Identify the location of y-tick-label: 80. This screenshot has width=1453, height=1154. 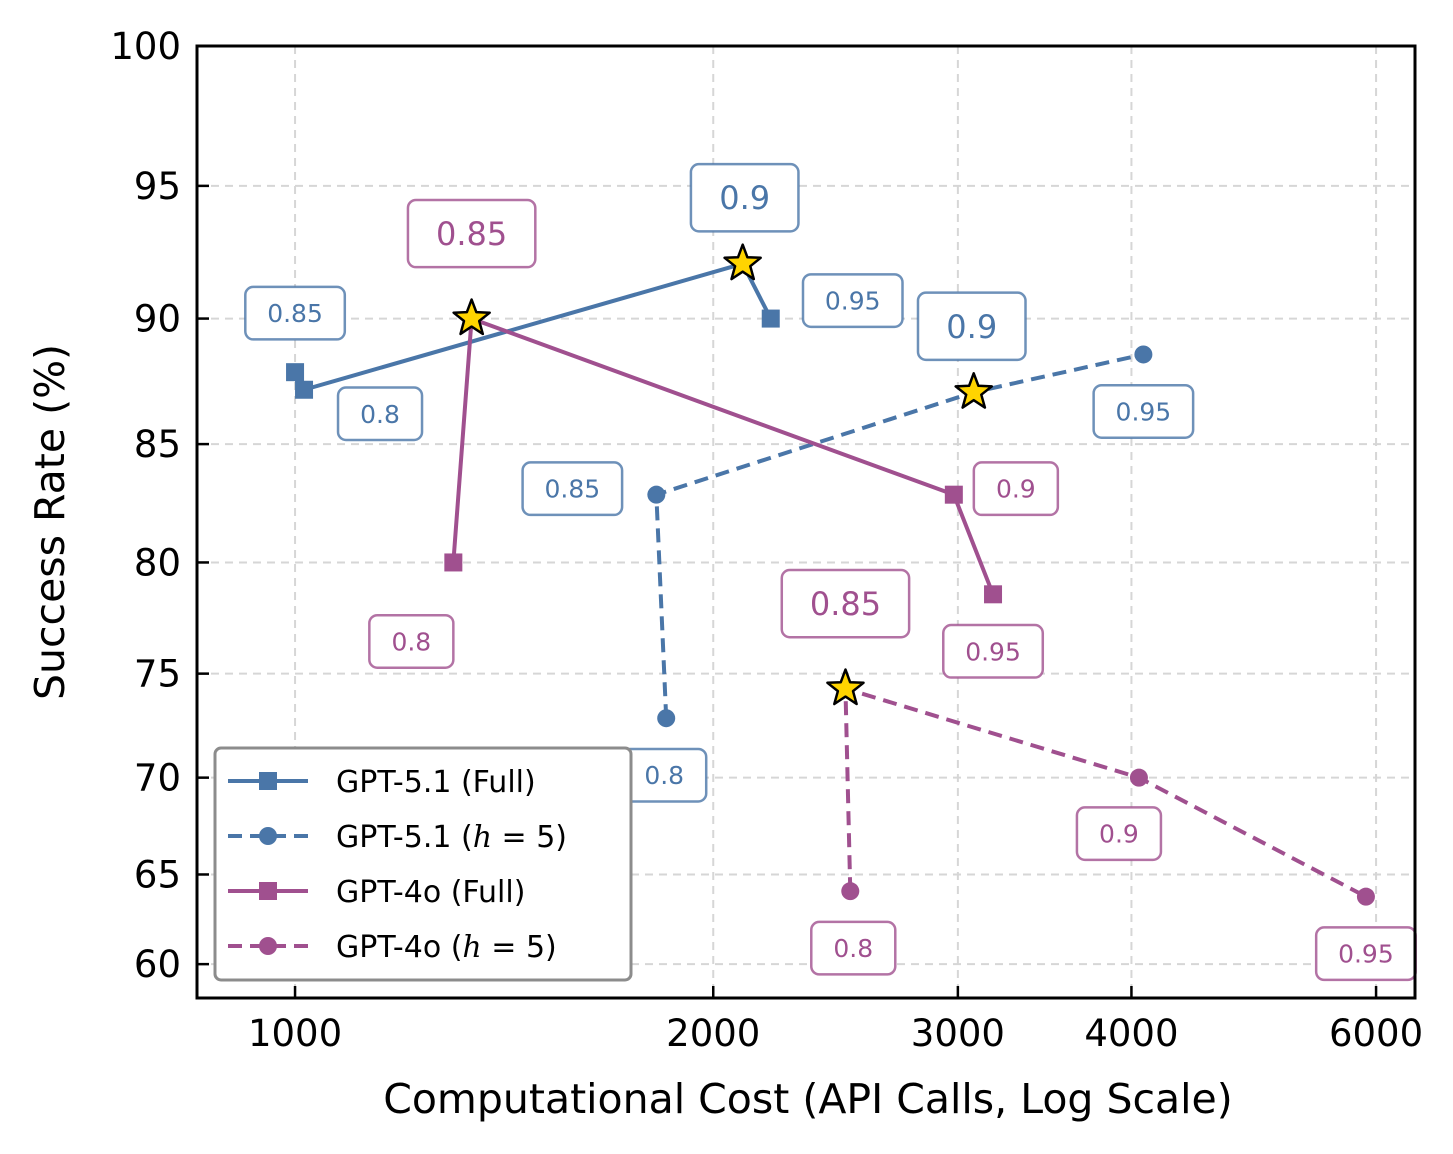
(157, 562).